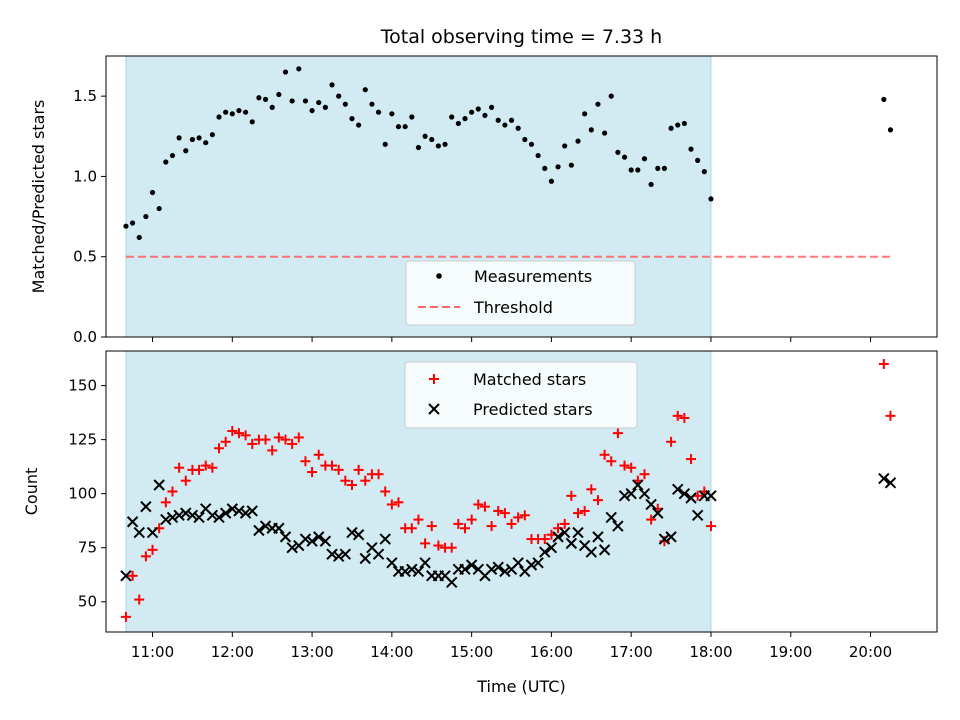 The image size is (960, 720). I want to click on ratio-panel-x-ticks, so click(512, 339).